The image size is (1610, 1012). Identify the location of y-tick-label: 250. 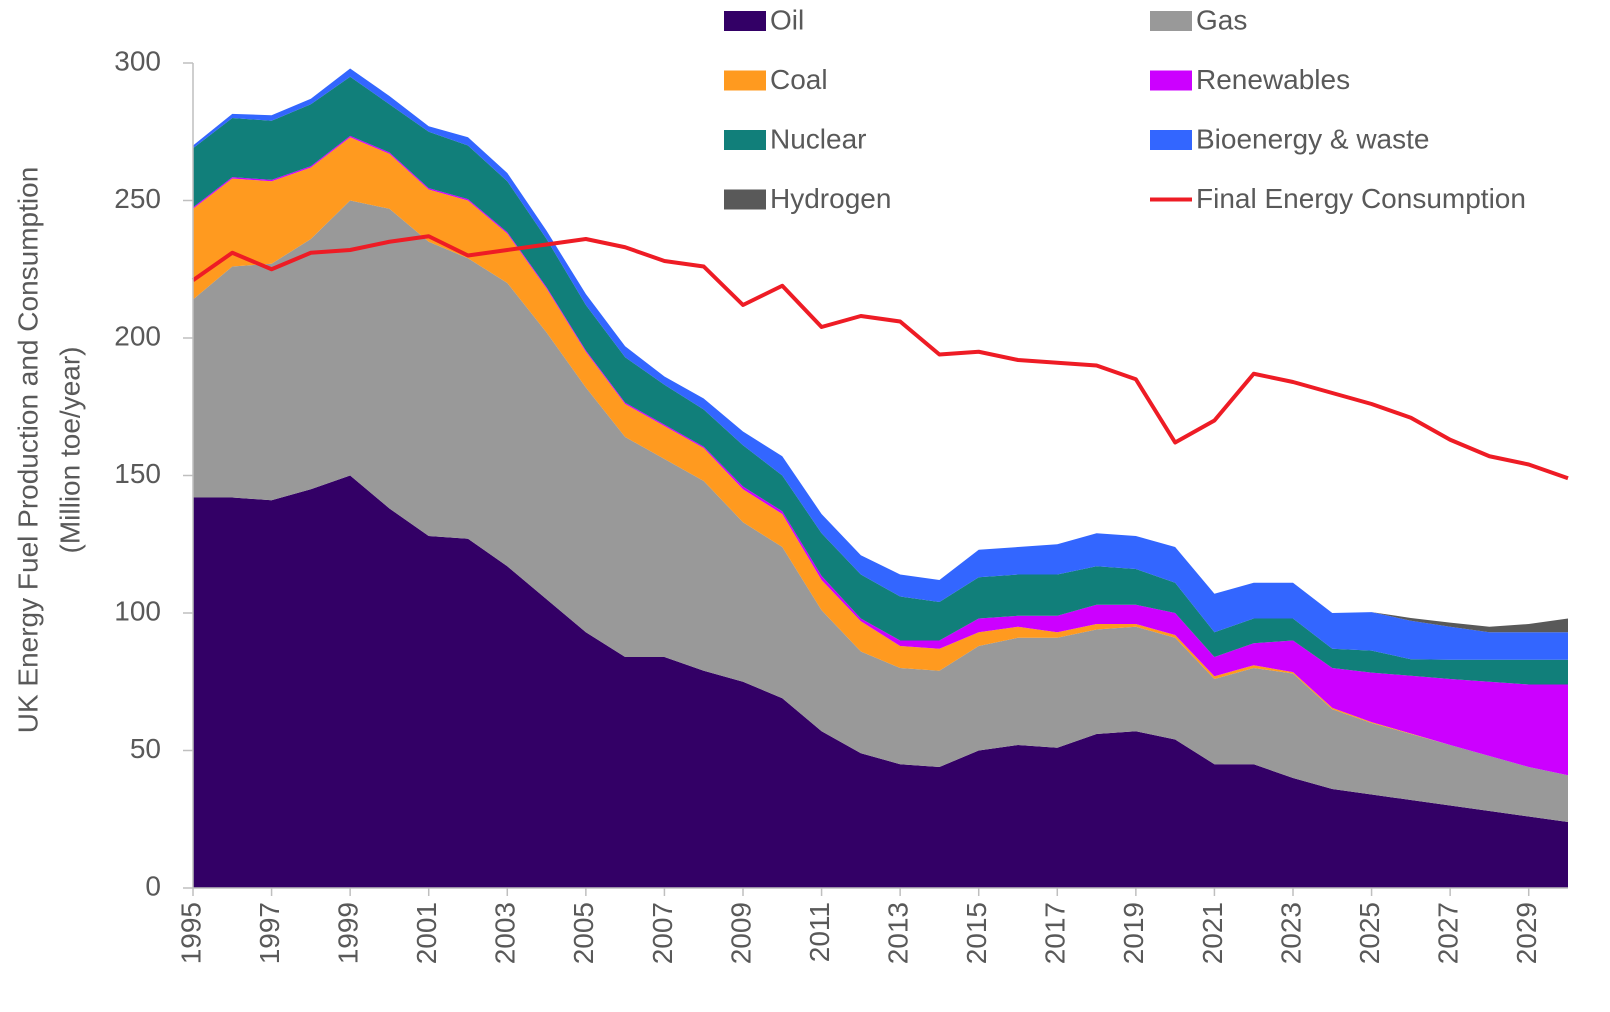
(137, 198).